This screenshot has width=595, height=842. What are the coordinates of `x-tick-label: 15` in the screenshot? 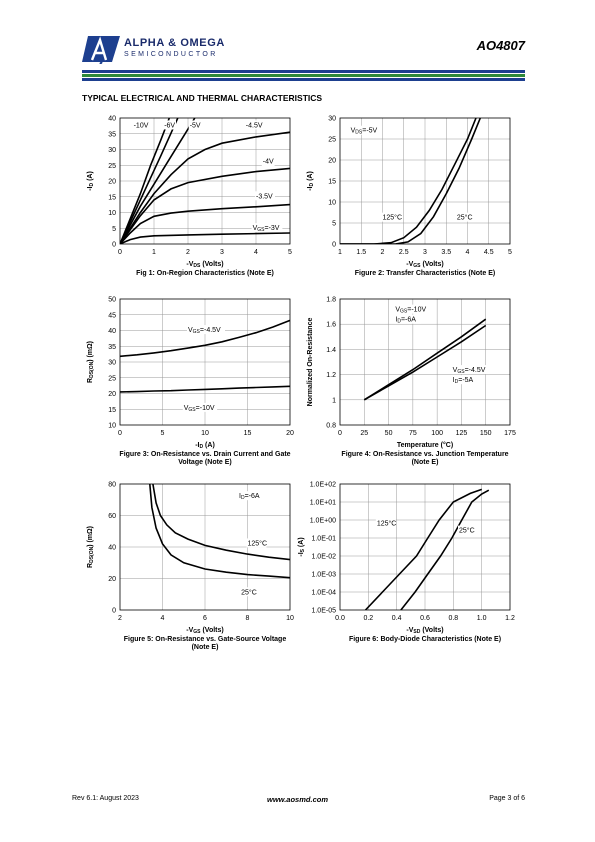 It's located at (248, 433).